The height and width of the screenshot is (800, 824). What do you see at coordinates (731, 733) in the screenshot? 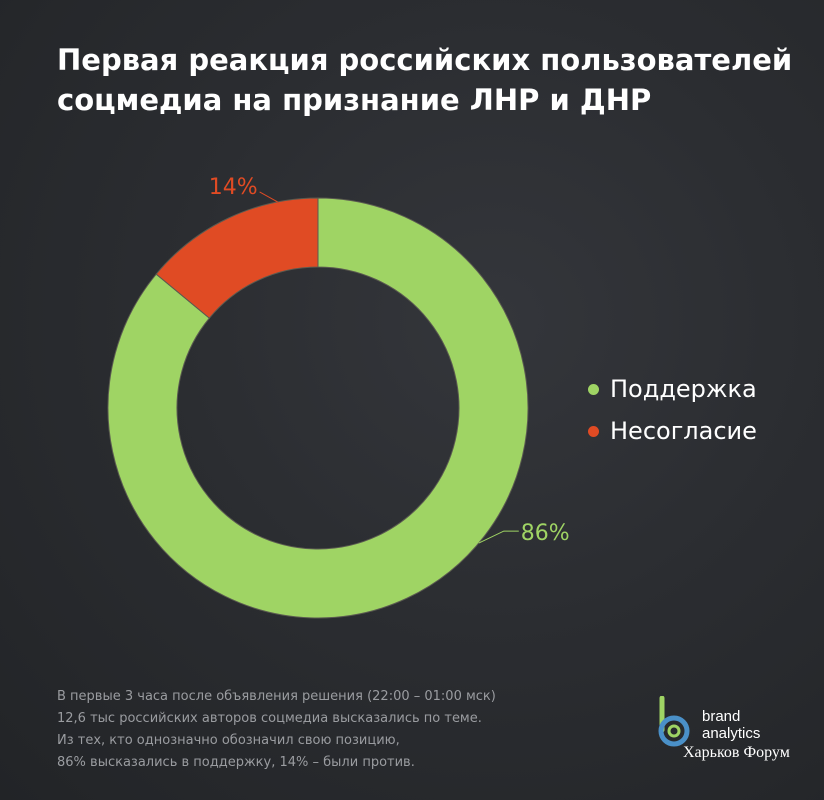
I see `logo-line-2: analytics` at bounding box center [731, 733].